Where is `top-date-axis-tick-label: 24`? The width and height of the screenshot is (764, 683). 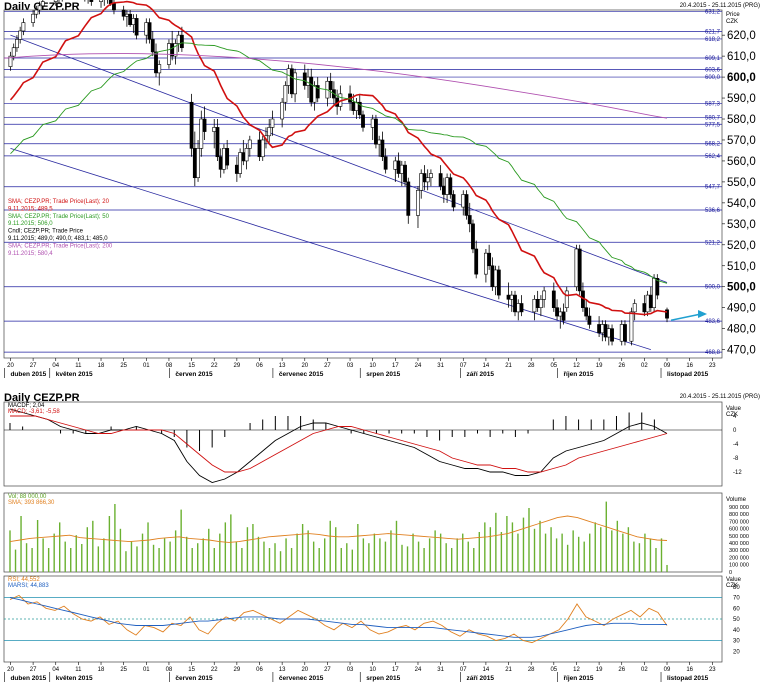
top-date-axis-tick-label: 24 is located at coordinates (418, 366).